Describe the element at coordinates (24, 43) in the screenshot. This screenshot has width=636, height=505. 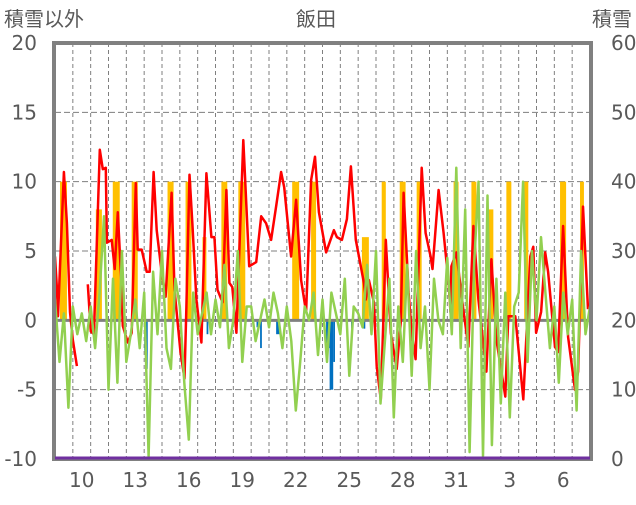
I see `left-tick-label: 20` at that location.